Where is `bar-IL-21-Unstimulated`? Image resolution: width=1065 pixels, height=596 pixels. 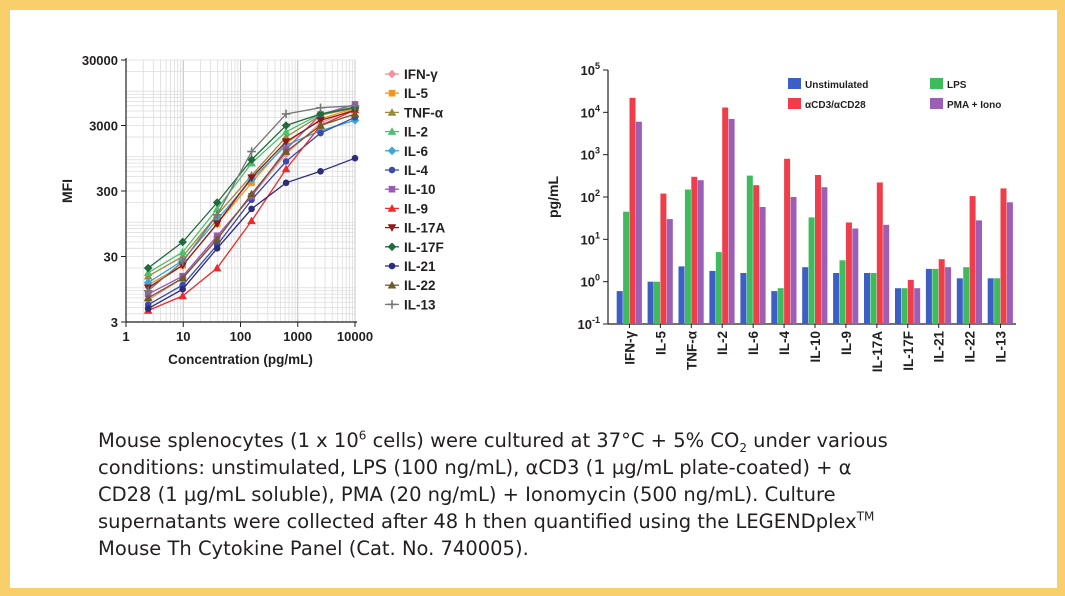 bar-IL-21-Unstimulated is located at coordinates (928, 296).